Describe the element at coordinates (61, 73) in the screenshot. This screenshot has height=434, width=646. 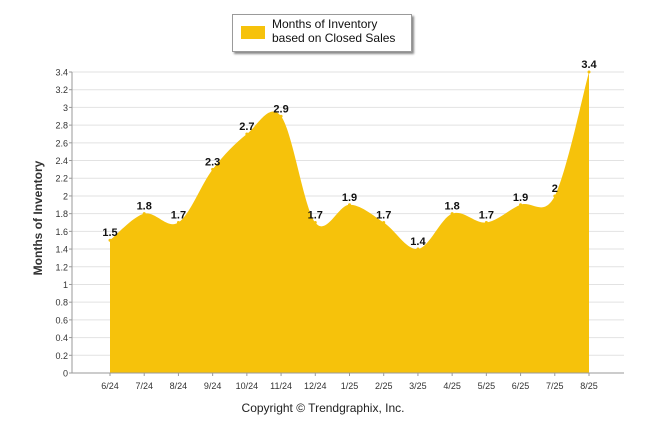
I see `y-tick-label: 3.4` at that location.